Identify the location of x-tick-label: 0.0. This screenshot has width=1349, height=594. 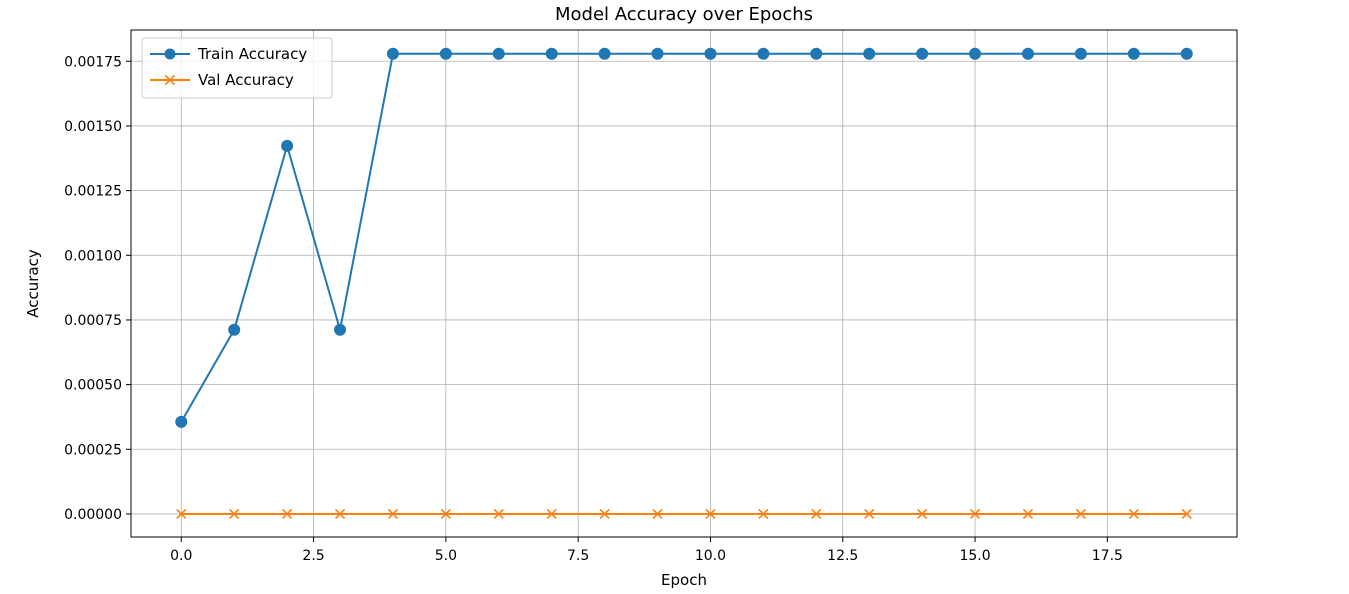
(181, 556).